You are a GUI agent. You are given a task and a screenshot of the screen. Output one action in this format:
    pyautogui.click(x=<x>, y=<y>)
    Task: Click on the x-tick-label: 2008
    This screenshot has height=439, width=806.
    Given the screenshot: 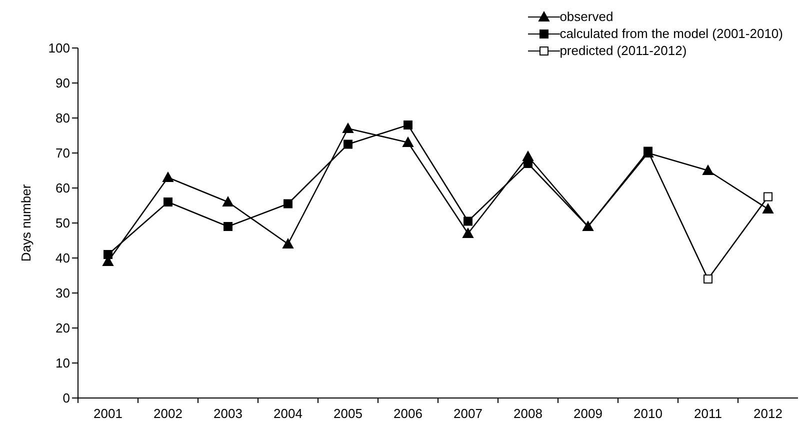 What is the action you would take?
    pyautogui.click(x=528, y=413)
    